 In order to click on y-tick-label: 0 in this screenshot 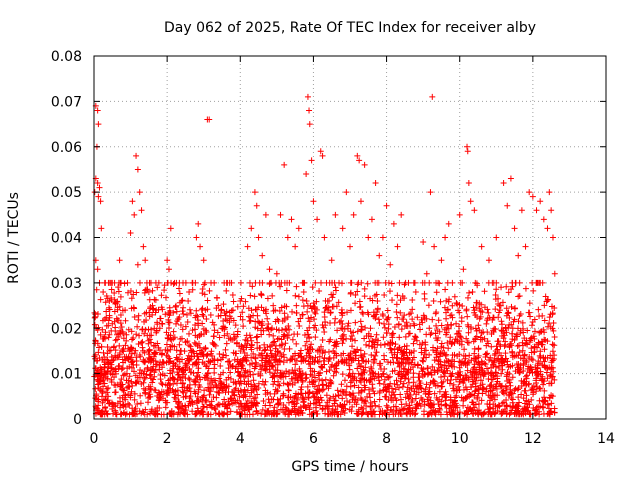, I will do `click(77, 420)`.